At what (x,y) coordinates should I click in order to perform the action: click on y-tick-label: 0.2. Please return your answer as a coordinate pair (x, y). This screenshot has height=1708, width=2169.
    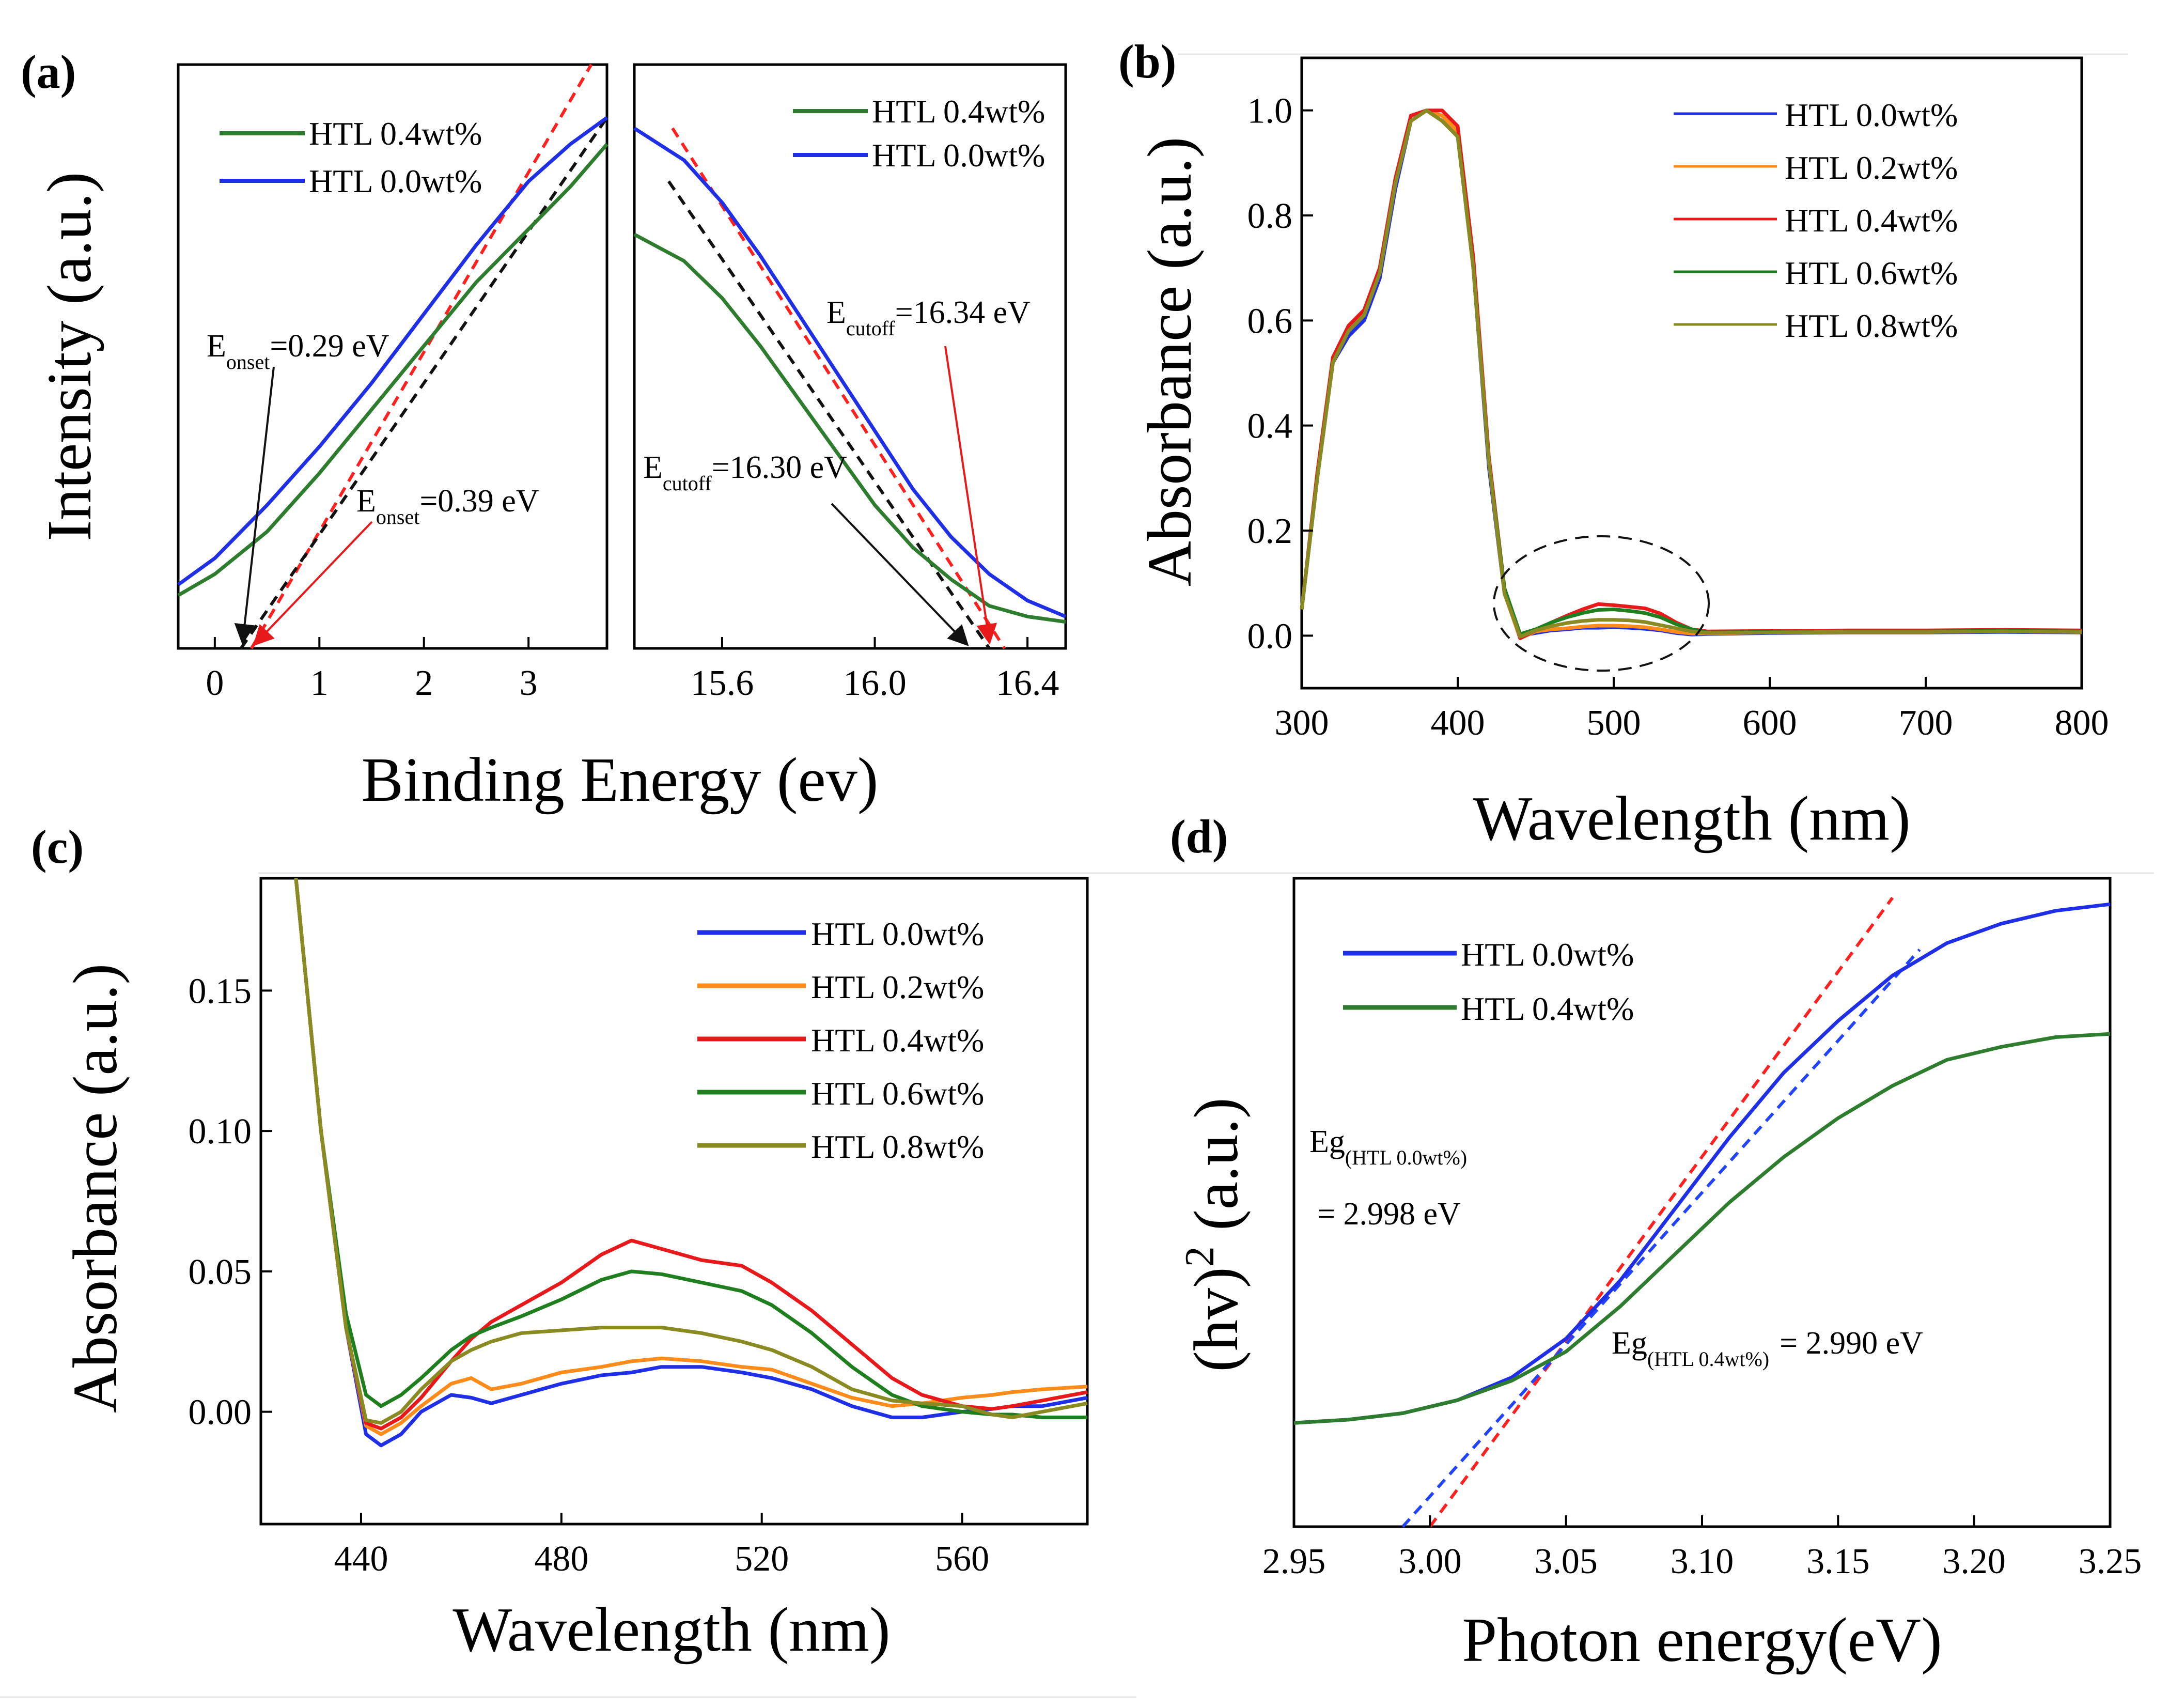
    Looking at the image, I should click on (1270, 531).